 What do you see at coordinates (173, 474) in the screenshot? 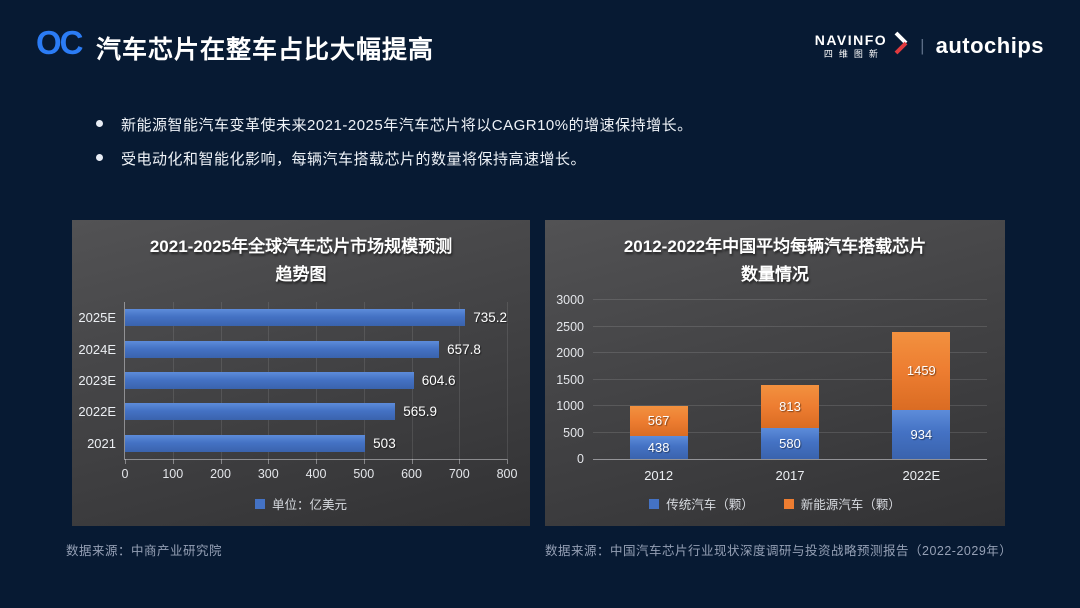
I see `x-tick-label: 100` at bounding box center [173, 474].